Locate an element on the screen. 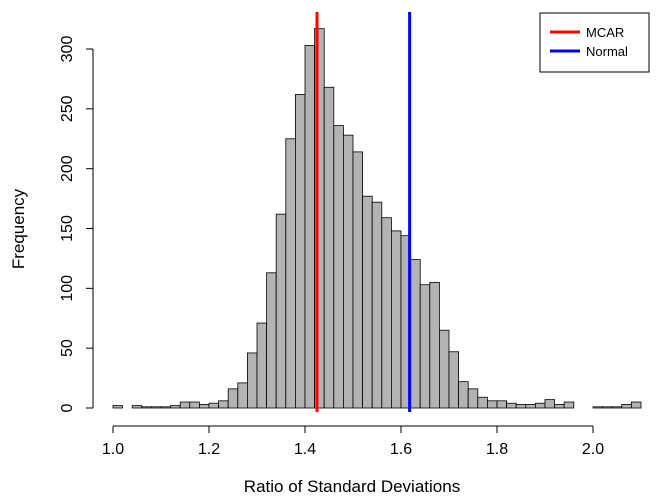 Image resolution: width=657 pixels, height=500 pixels. x-tick-label: 1.0 is located at coordinates (113, 449).